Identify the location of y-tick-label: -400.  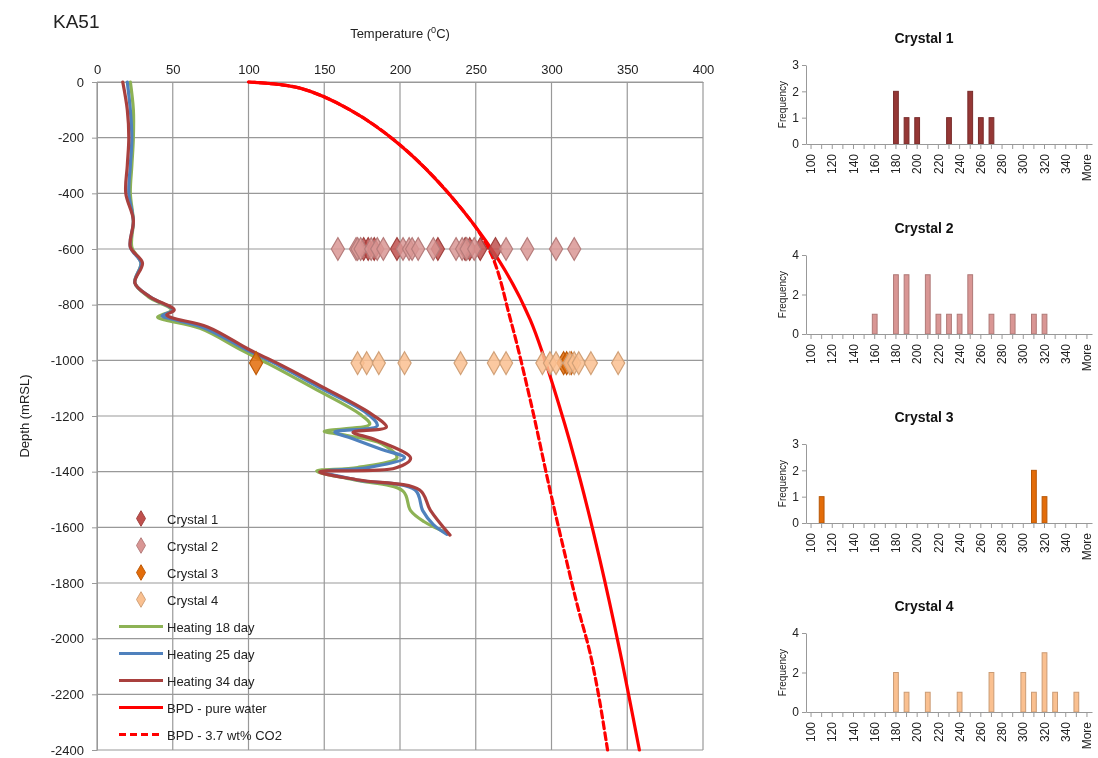
(70, 193).